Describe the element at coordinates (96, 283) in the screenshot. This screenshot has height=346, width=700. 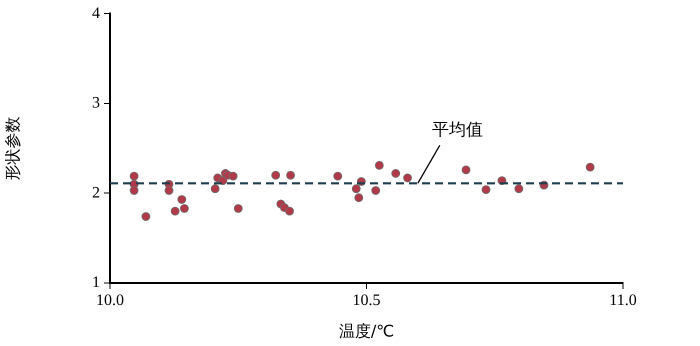
I see `y-tick-label: 1` at that location.